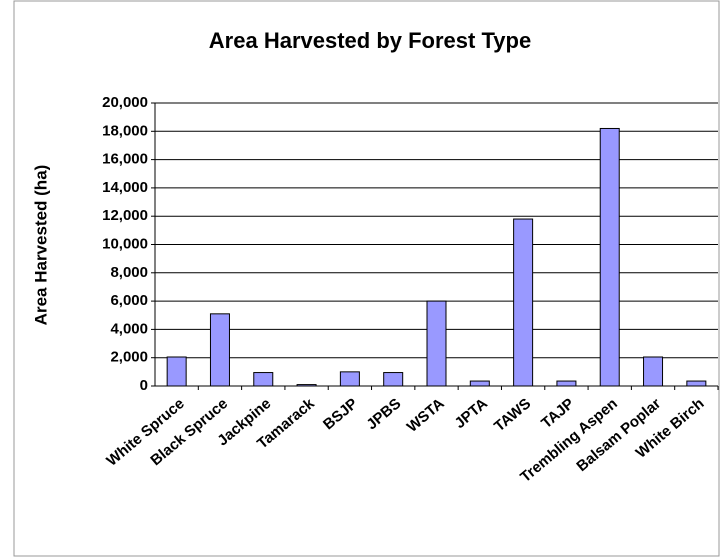 The height and width of the screenshot is (557, 720). I want to click on y-tick-label: 12,000, so click(125, 215).